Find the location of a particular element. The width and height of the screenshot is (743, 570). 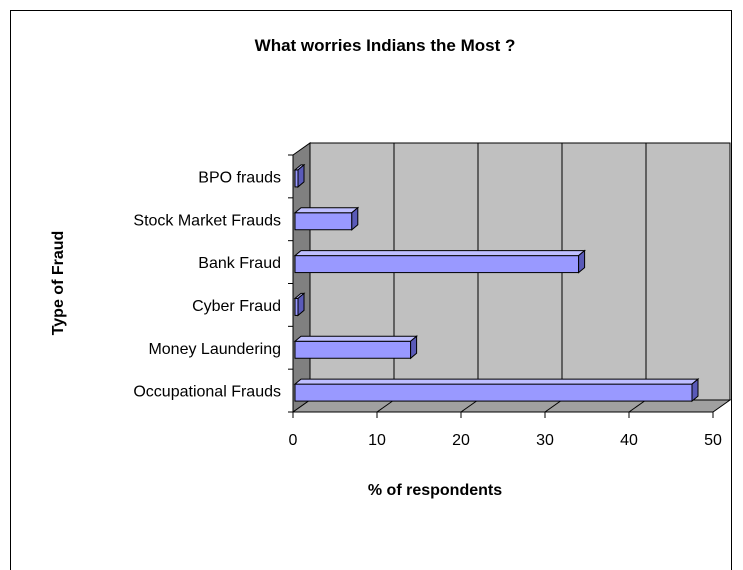

y-axis-title: Type of Fraud is located at coordinates (58, 283).